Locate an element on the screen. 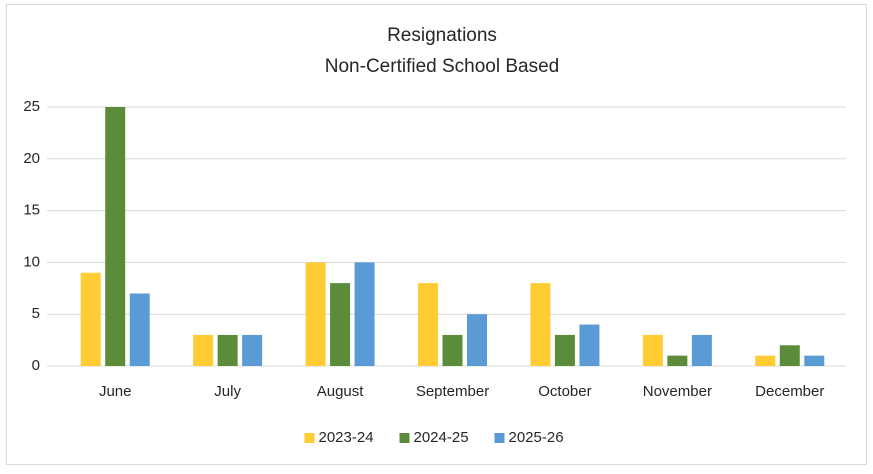 This screenshot has width=873, height=474. x-tick-label: July is located at coordinates (227, 391).